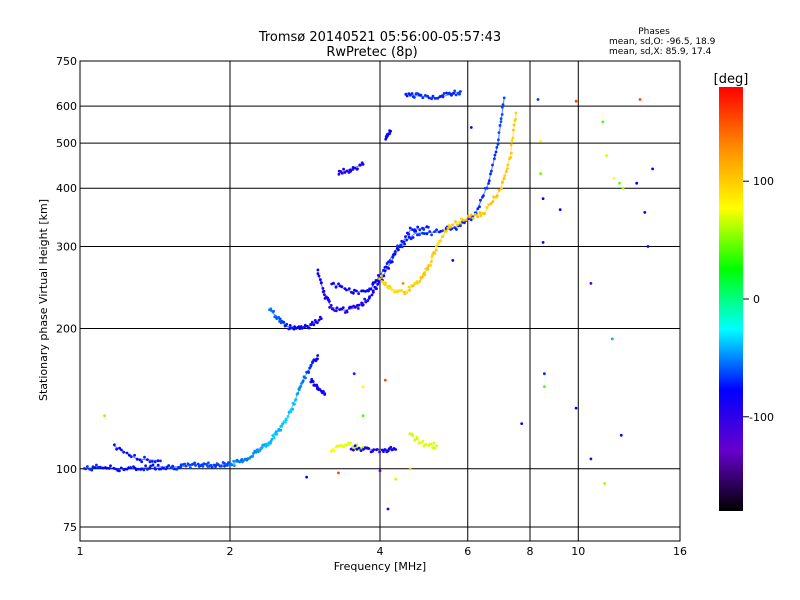  What do you see at coordinates (66, 329) in the screenshot?
I see `y-tick-label: 200` at bounding box center [66, 329].